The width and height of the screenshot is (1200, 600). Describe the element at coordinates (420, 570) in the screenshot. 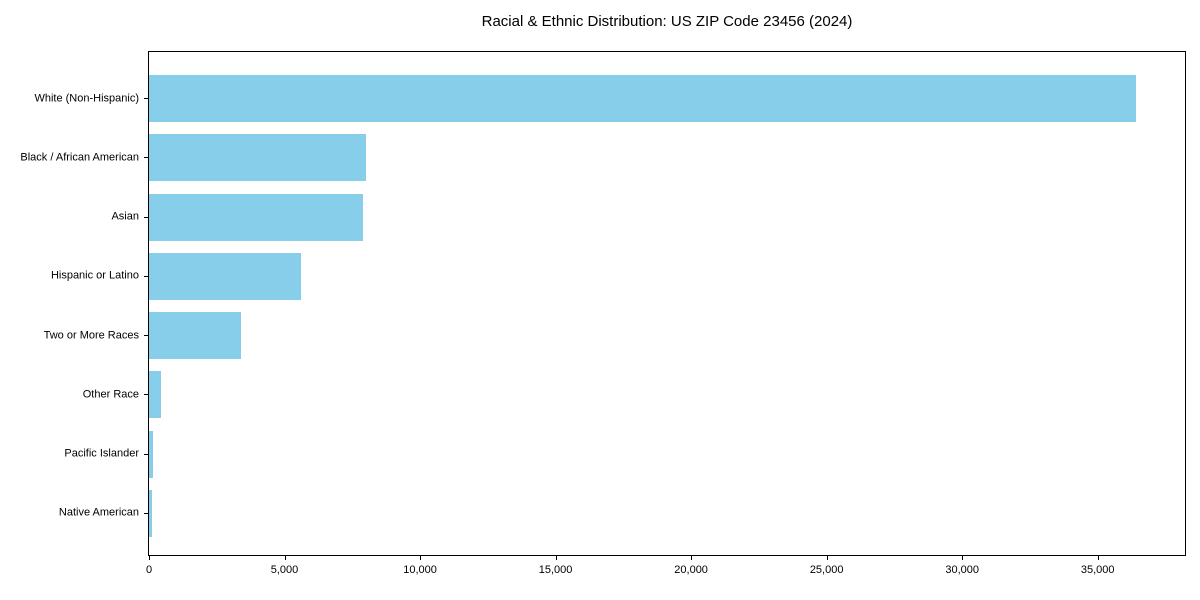

I see `x-axis-tick-label: 10,000` at that location.